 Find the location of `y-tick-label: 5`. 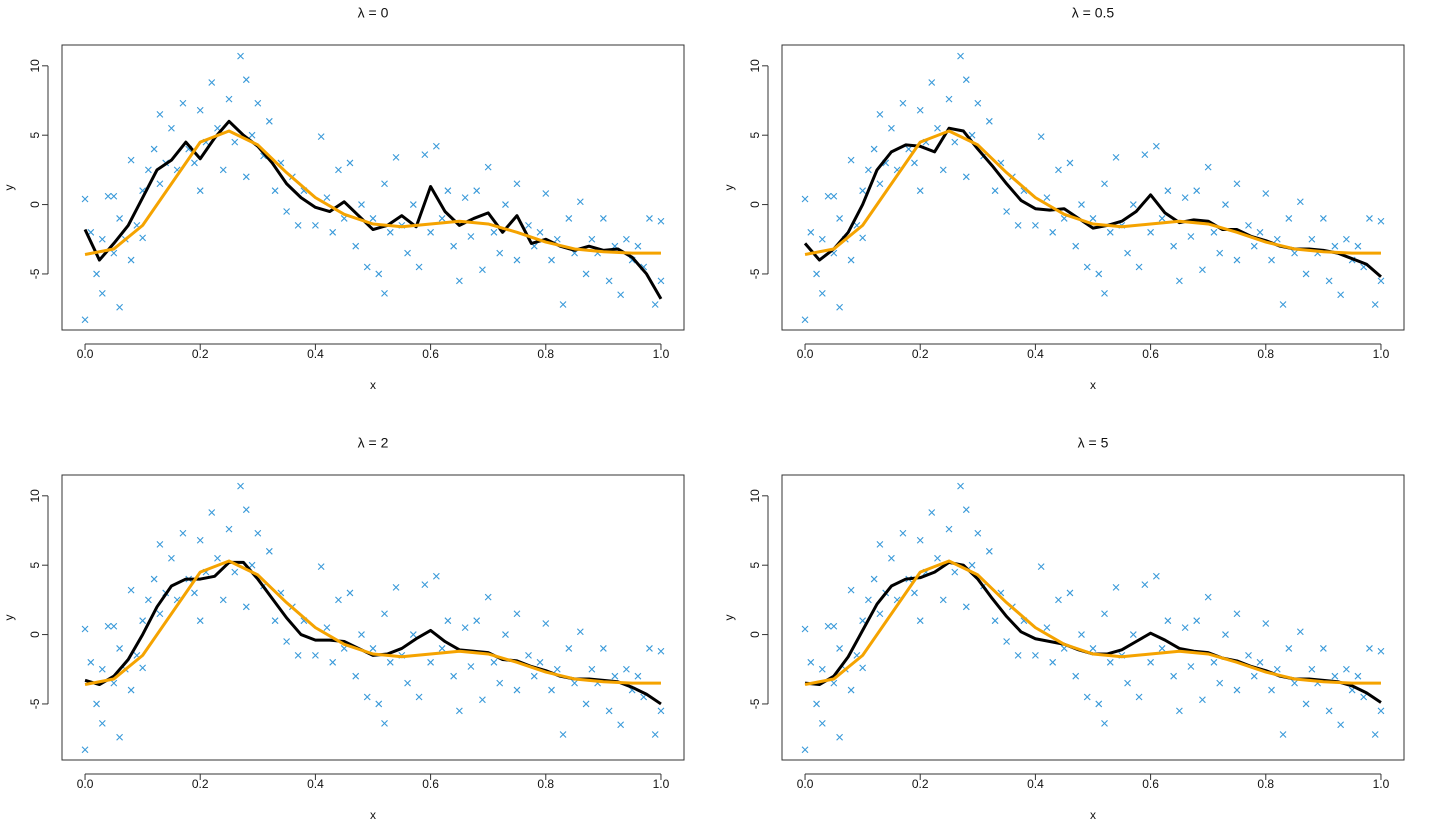

y-tick-label: 5 is located at coordinates (35, 135).